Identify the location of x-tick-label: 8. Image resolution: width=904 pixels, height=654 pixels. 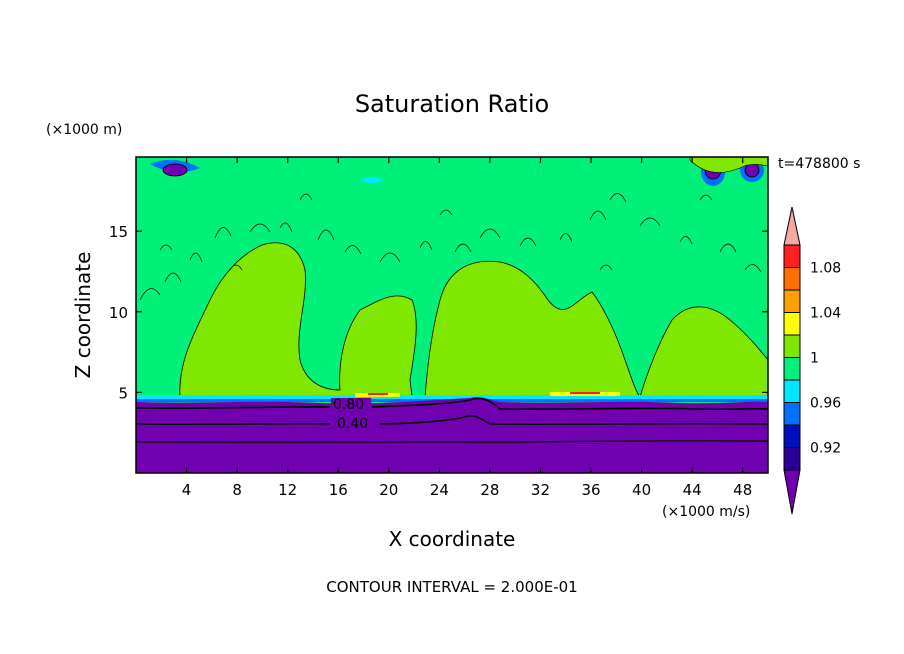
(237, 490).